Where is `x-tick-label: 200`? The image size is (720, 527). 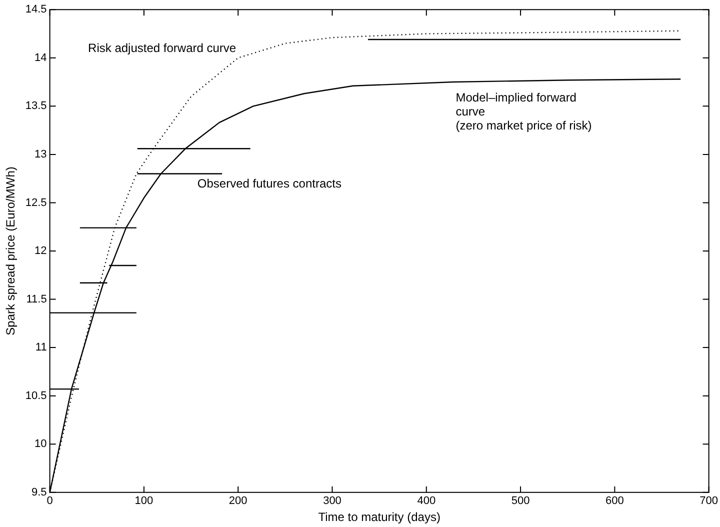 x-tick-label: 200 is located at coordinates (238, 501).